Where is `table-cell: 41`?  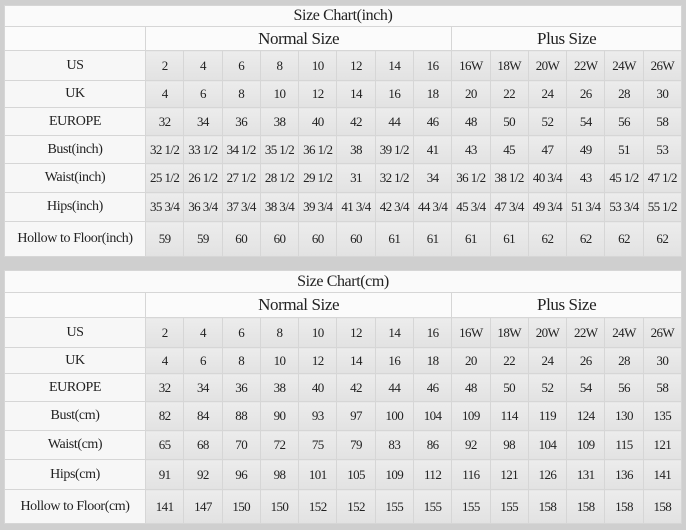 table-cell: 41 is located at coordinates (432, 149).